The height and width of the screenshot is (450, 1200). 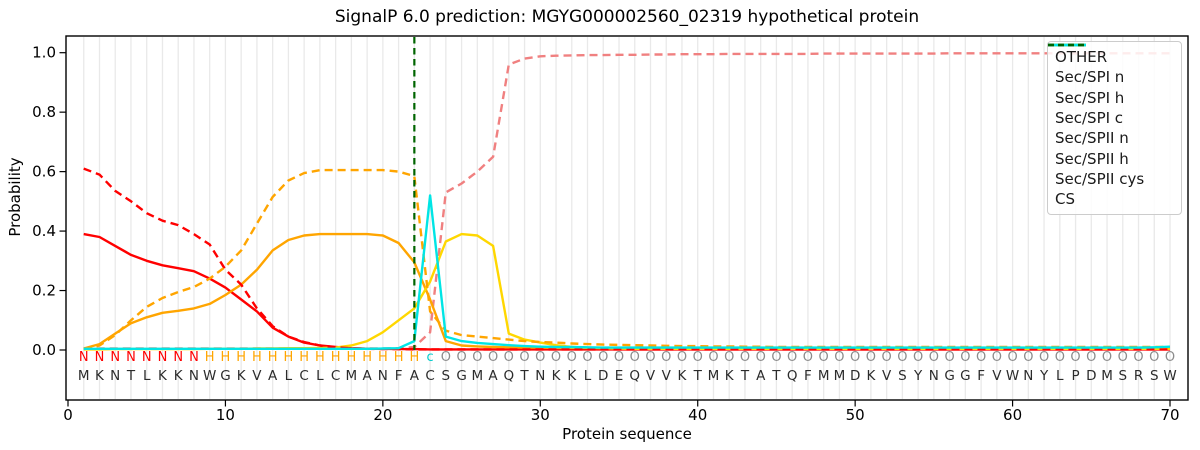 What do you see at coordinates (429, 376) in the screenshot?
I see `sequence-letter: C` at bounding box center [429, 376].